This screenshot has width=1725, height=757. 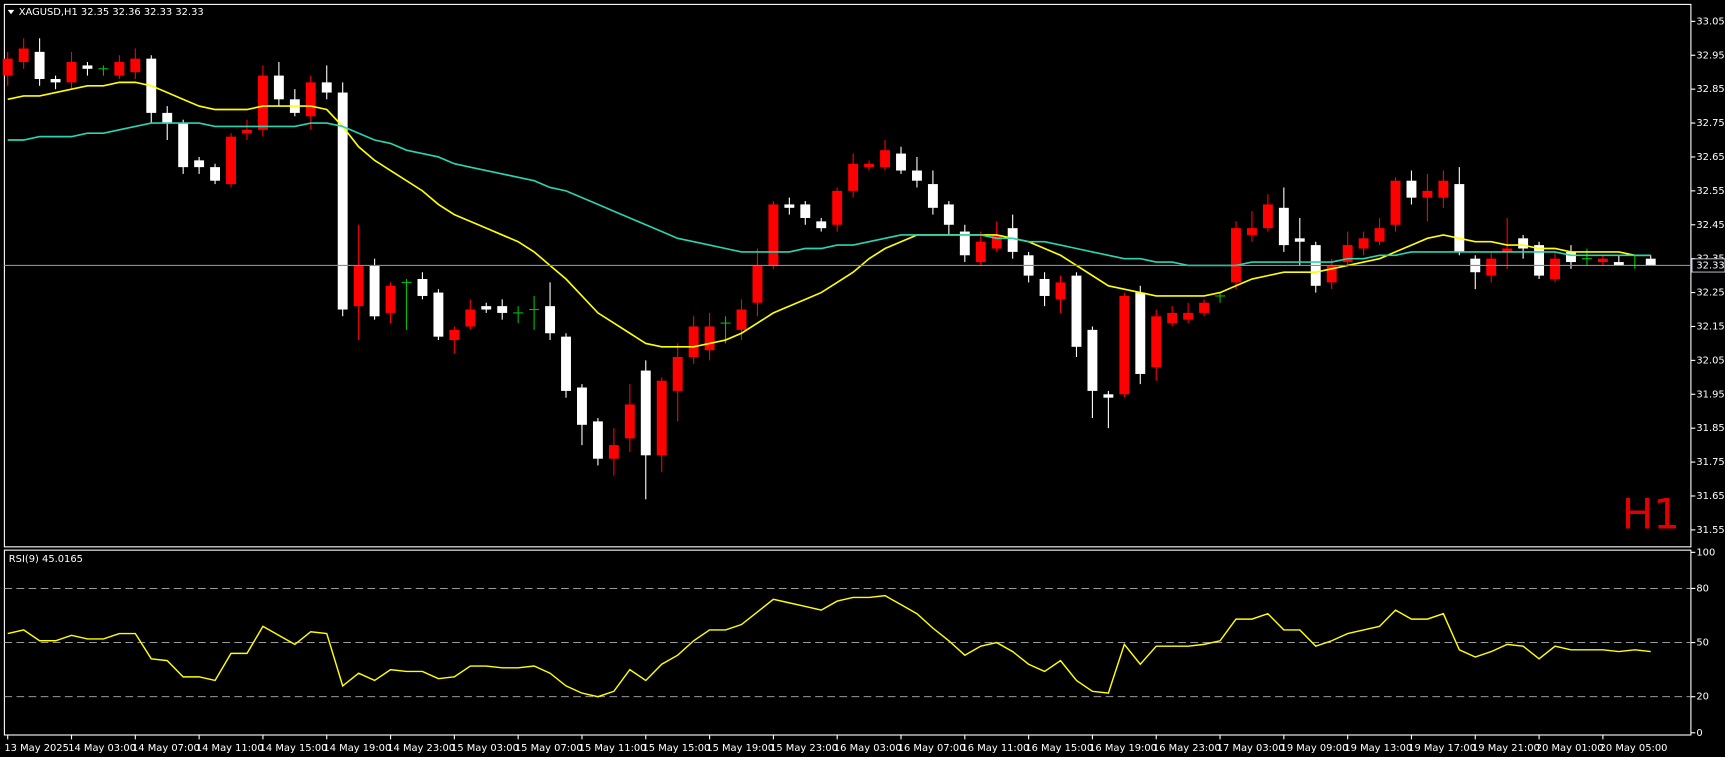 I want to click on x-tick-label: 16 May 11:00, so click(x=996, y=748).